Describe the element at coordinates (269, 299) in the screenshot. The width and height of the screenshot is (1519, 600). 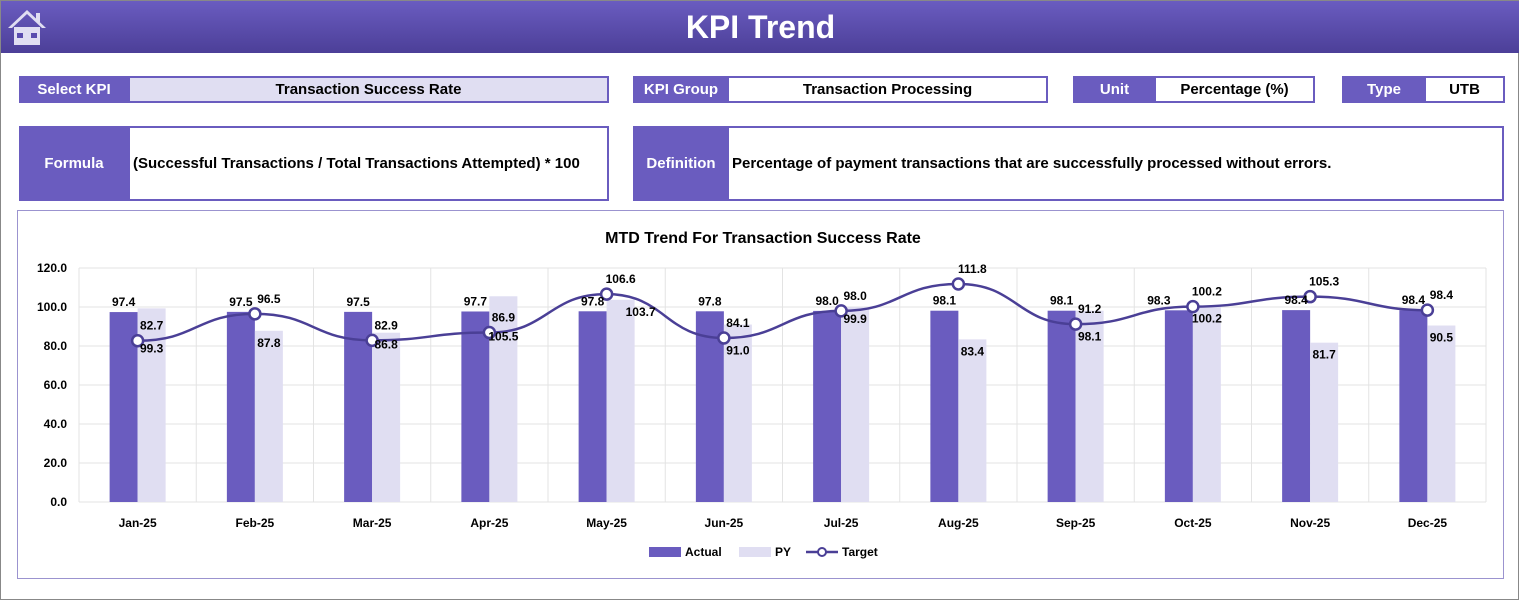
I see `target-data-label: 96.5` at that location.